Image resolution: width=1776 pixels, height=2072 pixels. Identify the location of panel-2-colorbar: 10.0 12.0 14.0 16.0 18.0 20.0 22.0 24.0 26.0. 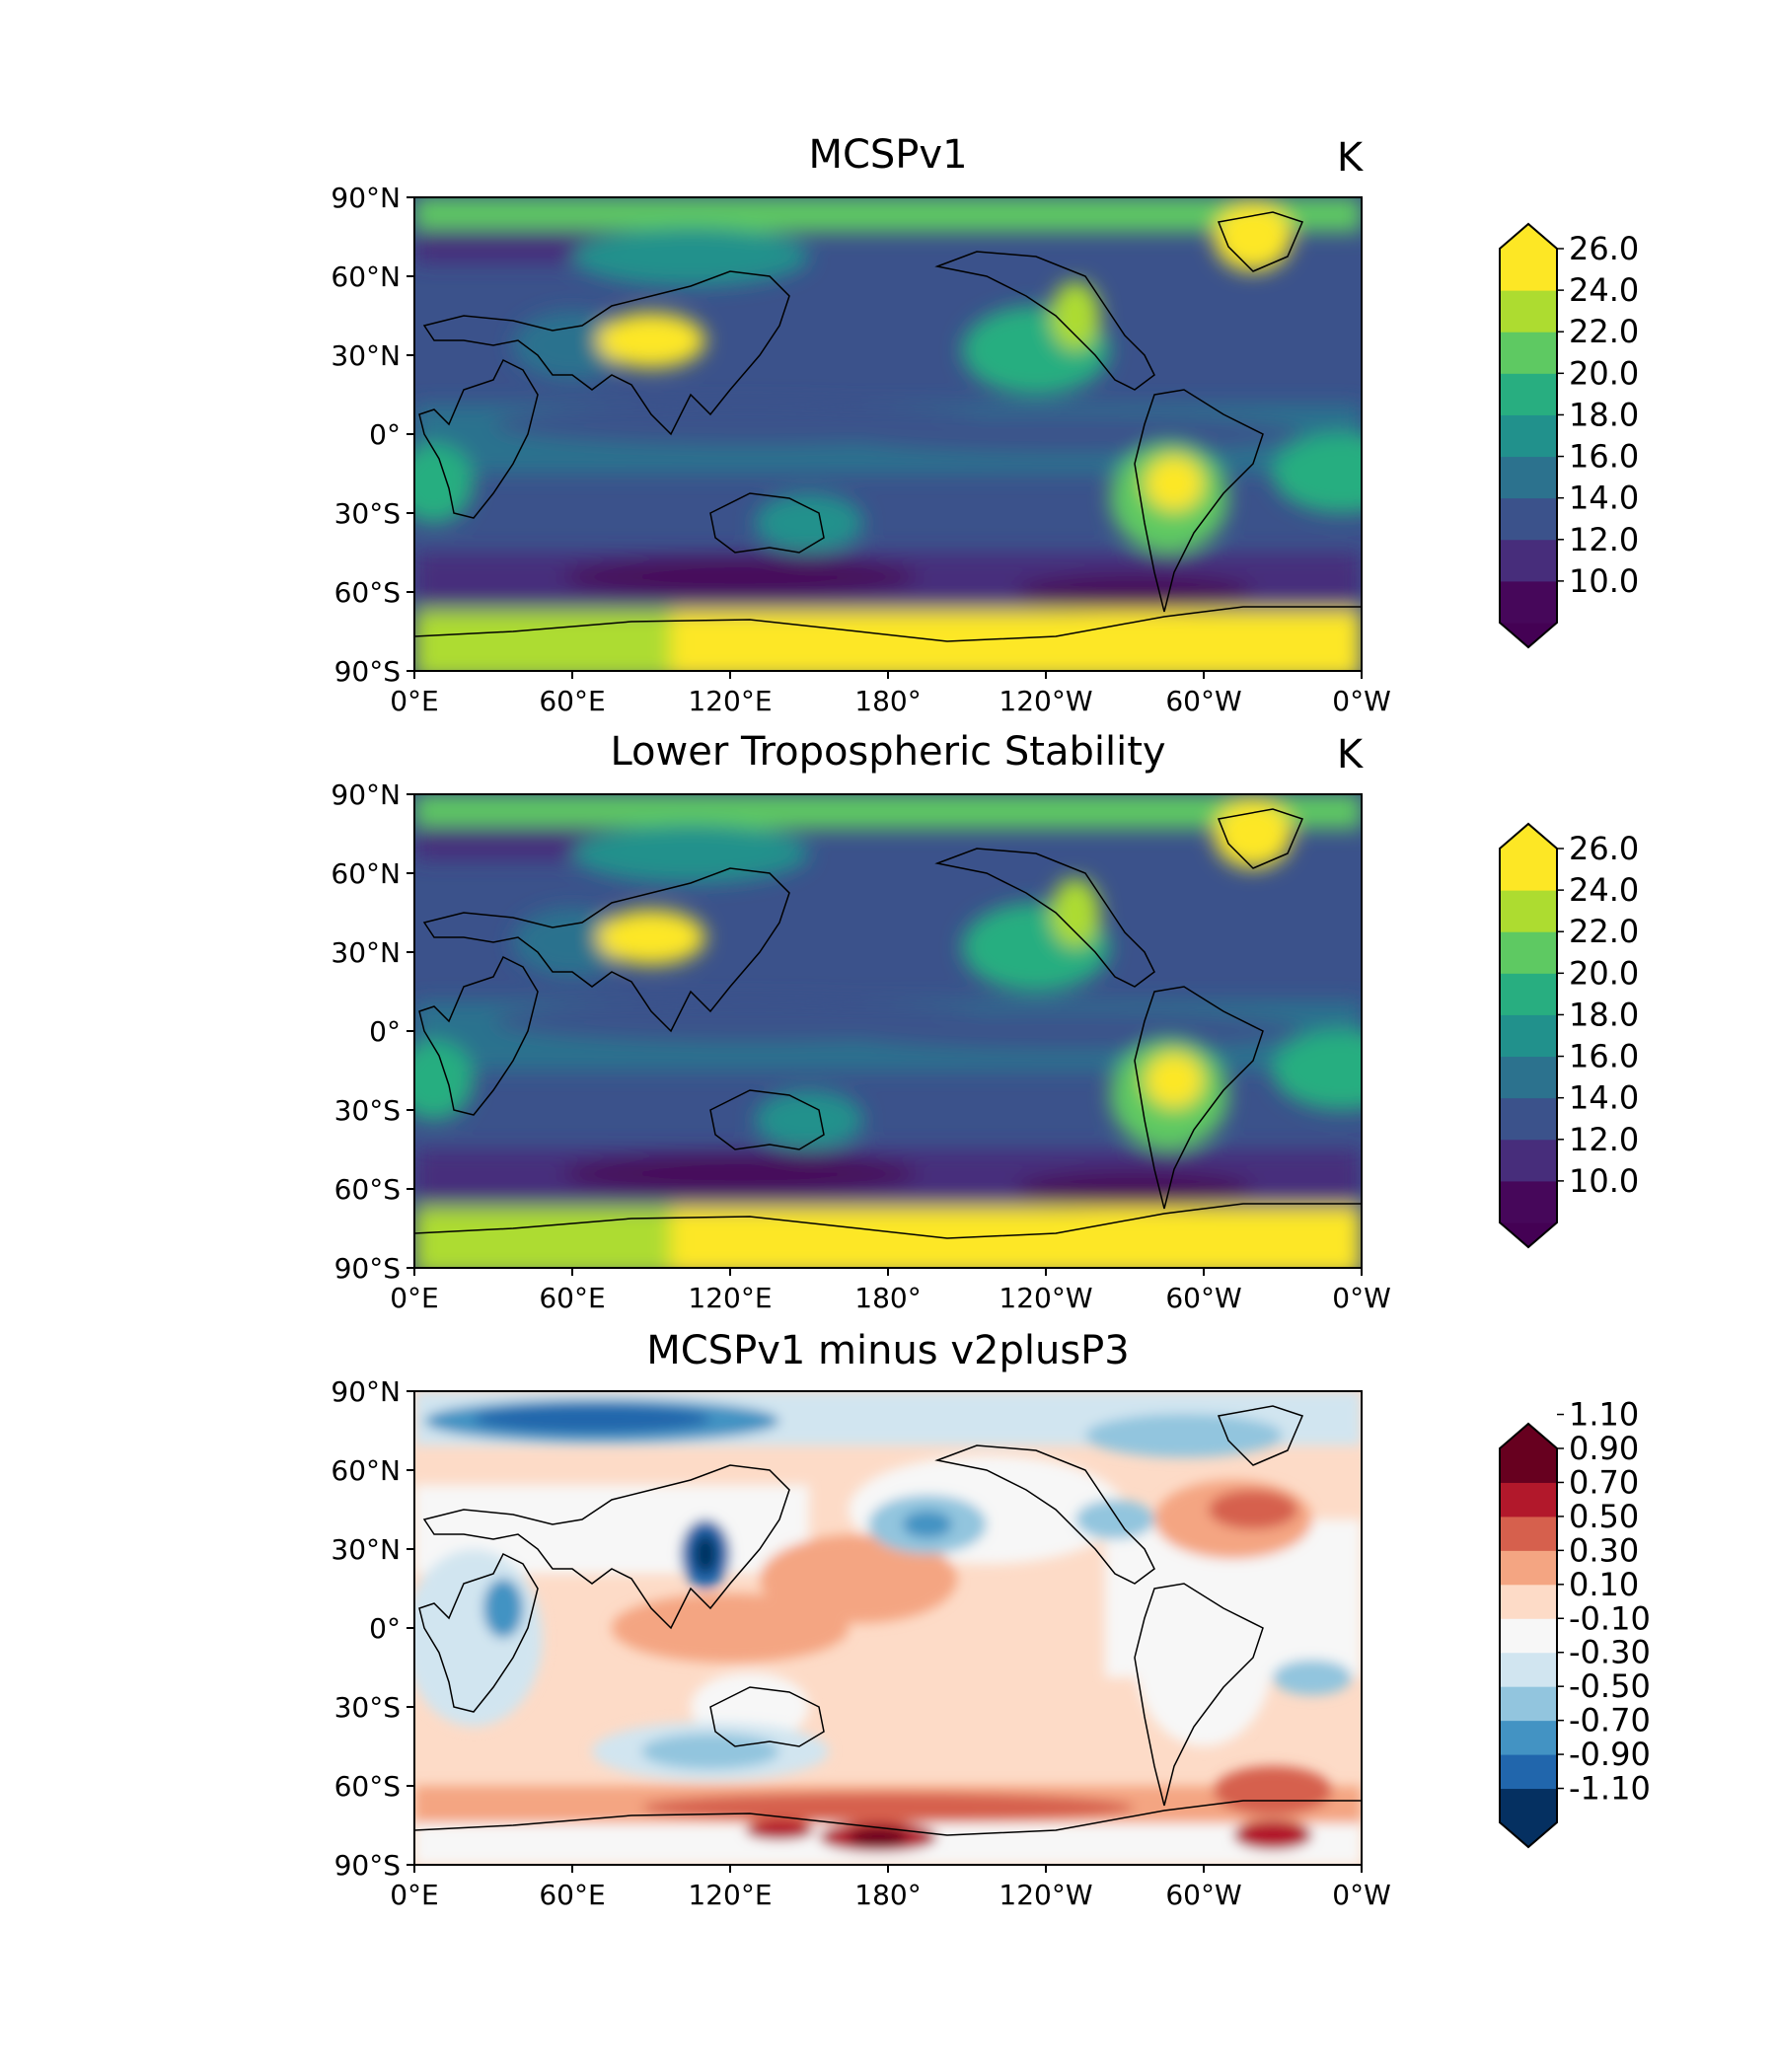
(1569, 1036).